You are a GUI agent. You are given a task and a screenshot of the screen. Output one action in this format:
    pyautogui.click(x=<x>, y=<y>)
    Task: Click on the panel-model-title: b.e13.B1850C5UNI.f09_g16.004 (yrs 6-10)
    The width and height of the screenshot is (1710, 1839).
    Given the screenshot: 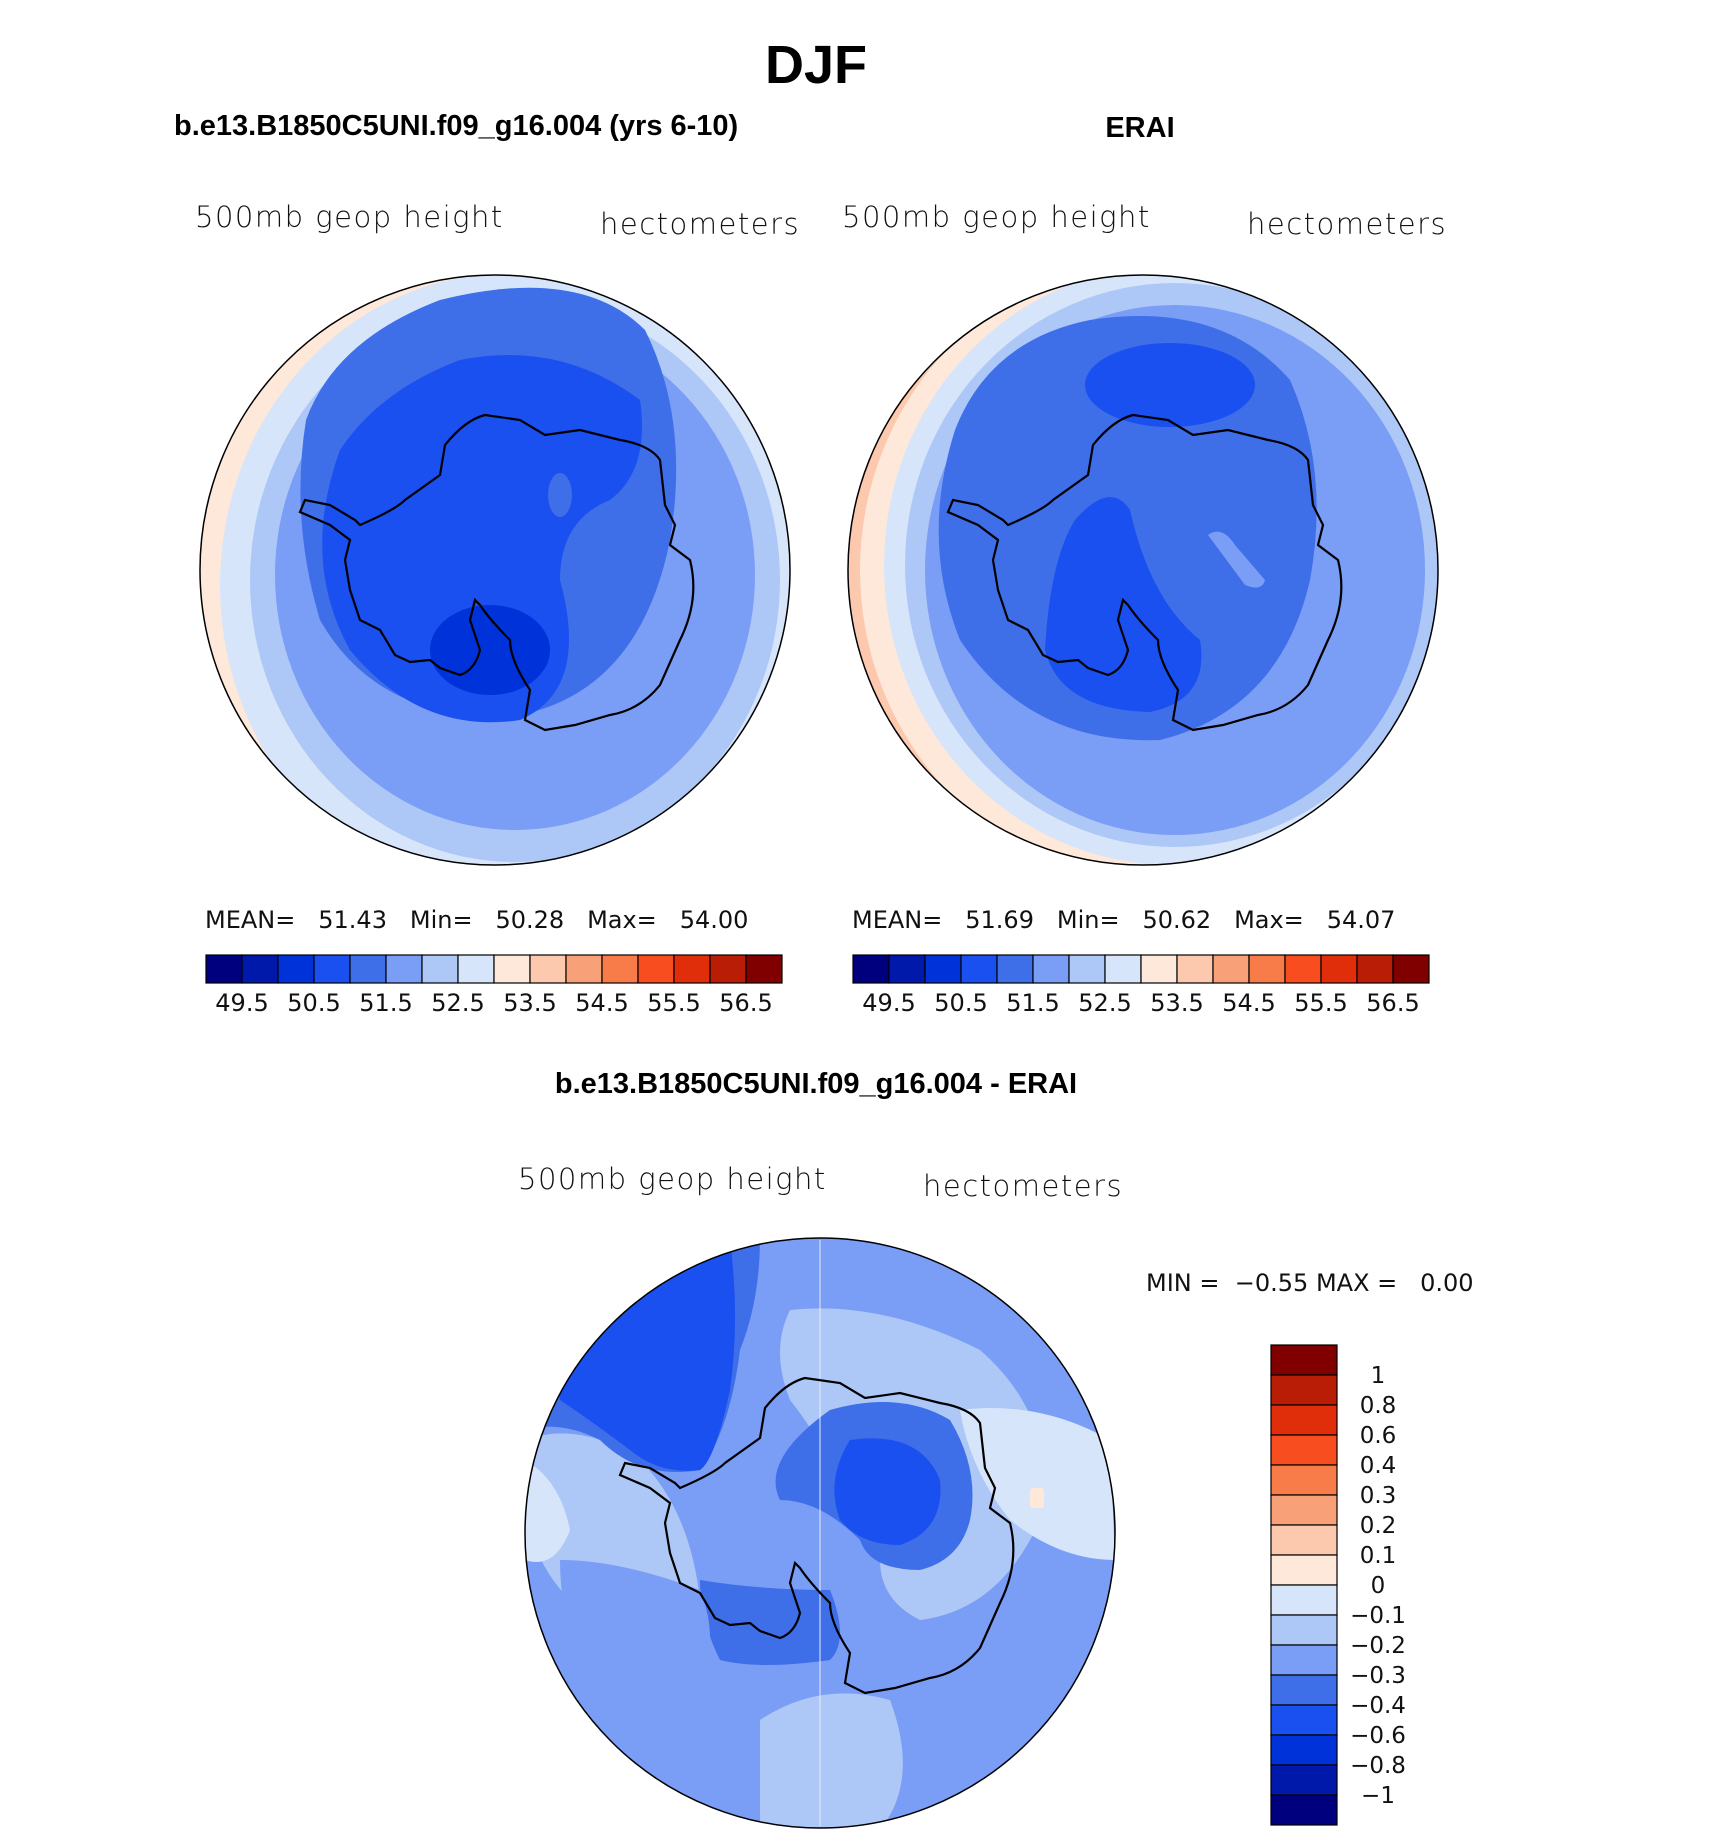 What is the action you would take?
    pyautogui.click(x=456, y=126)
    